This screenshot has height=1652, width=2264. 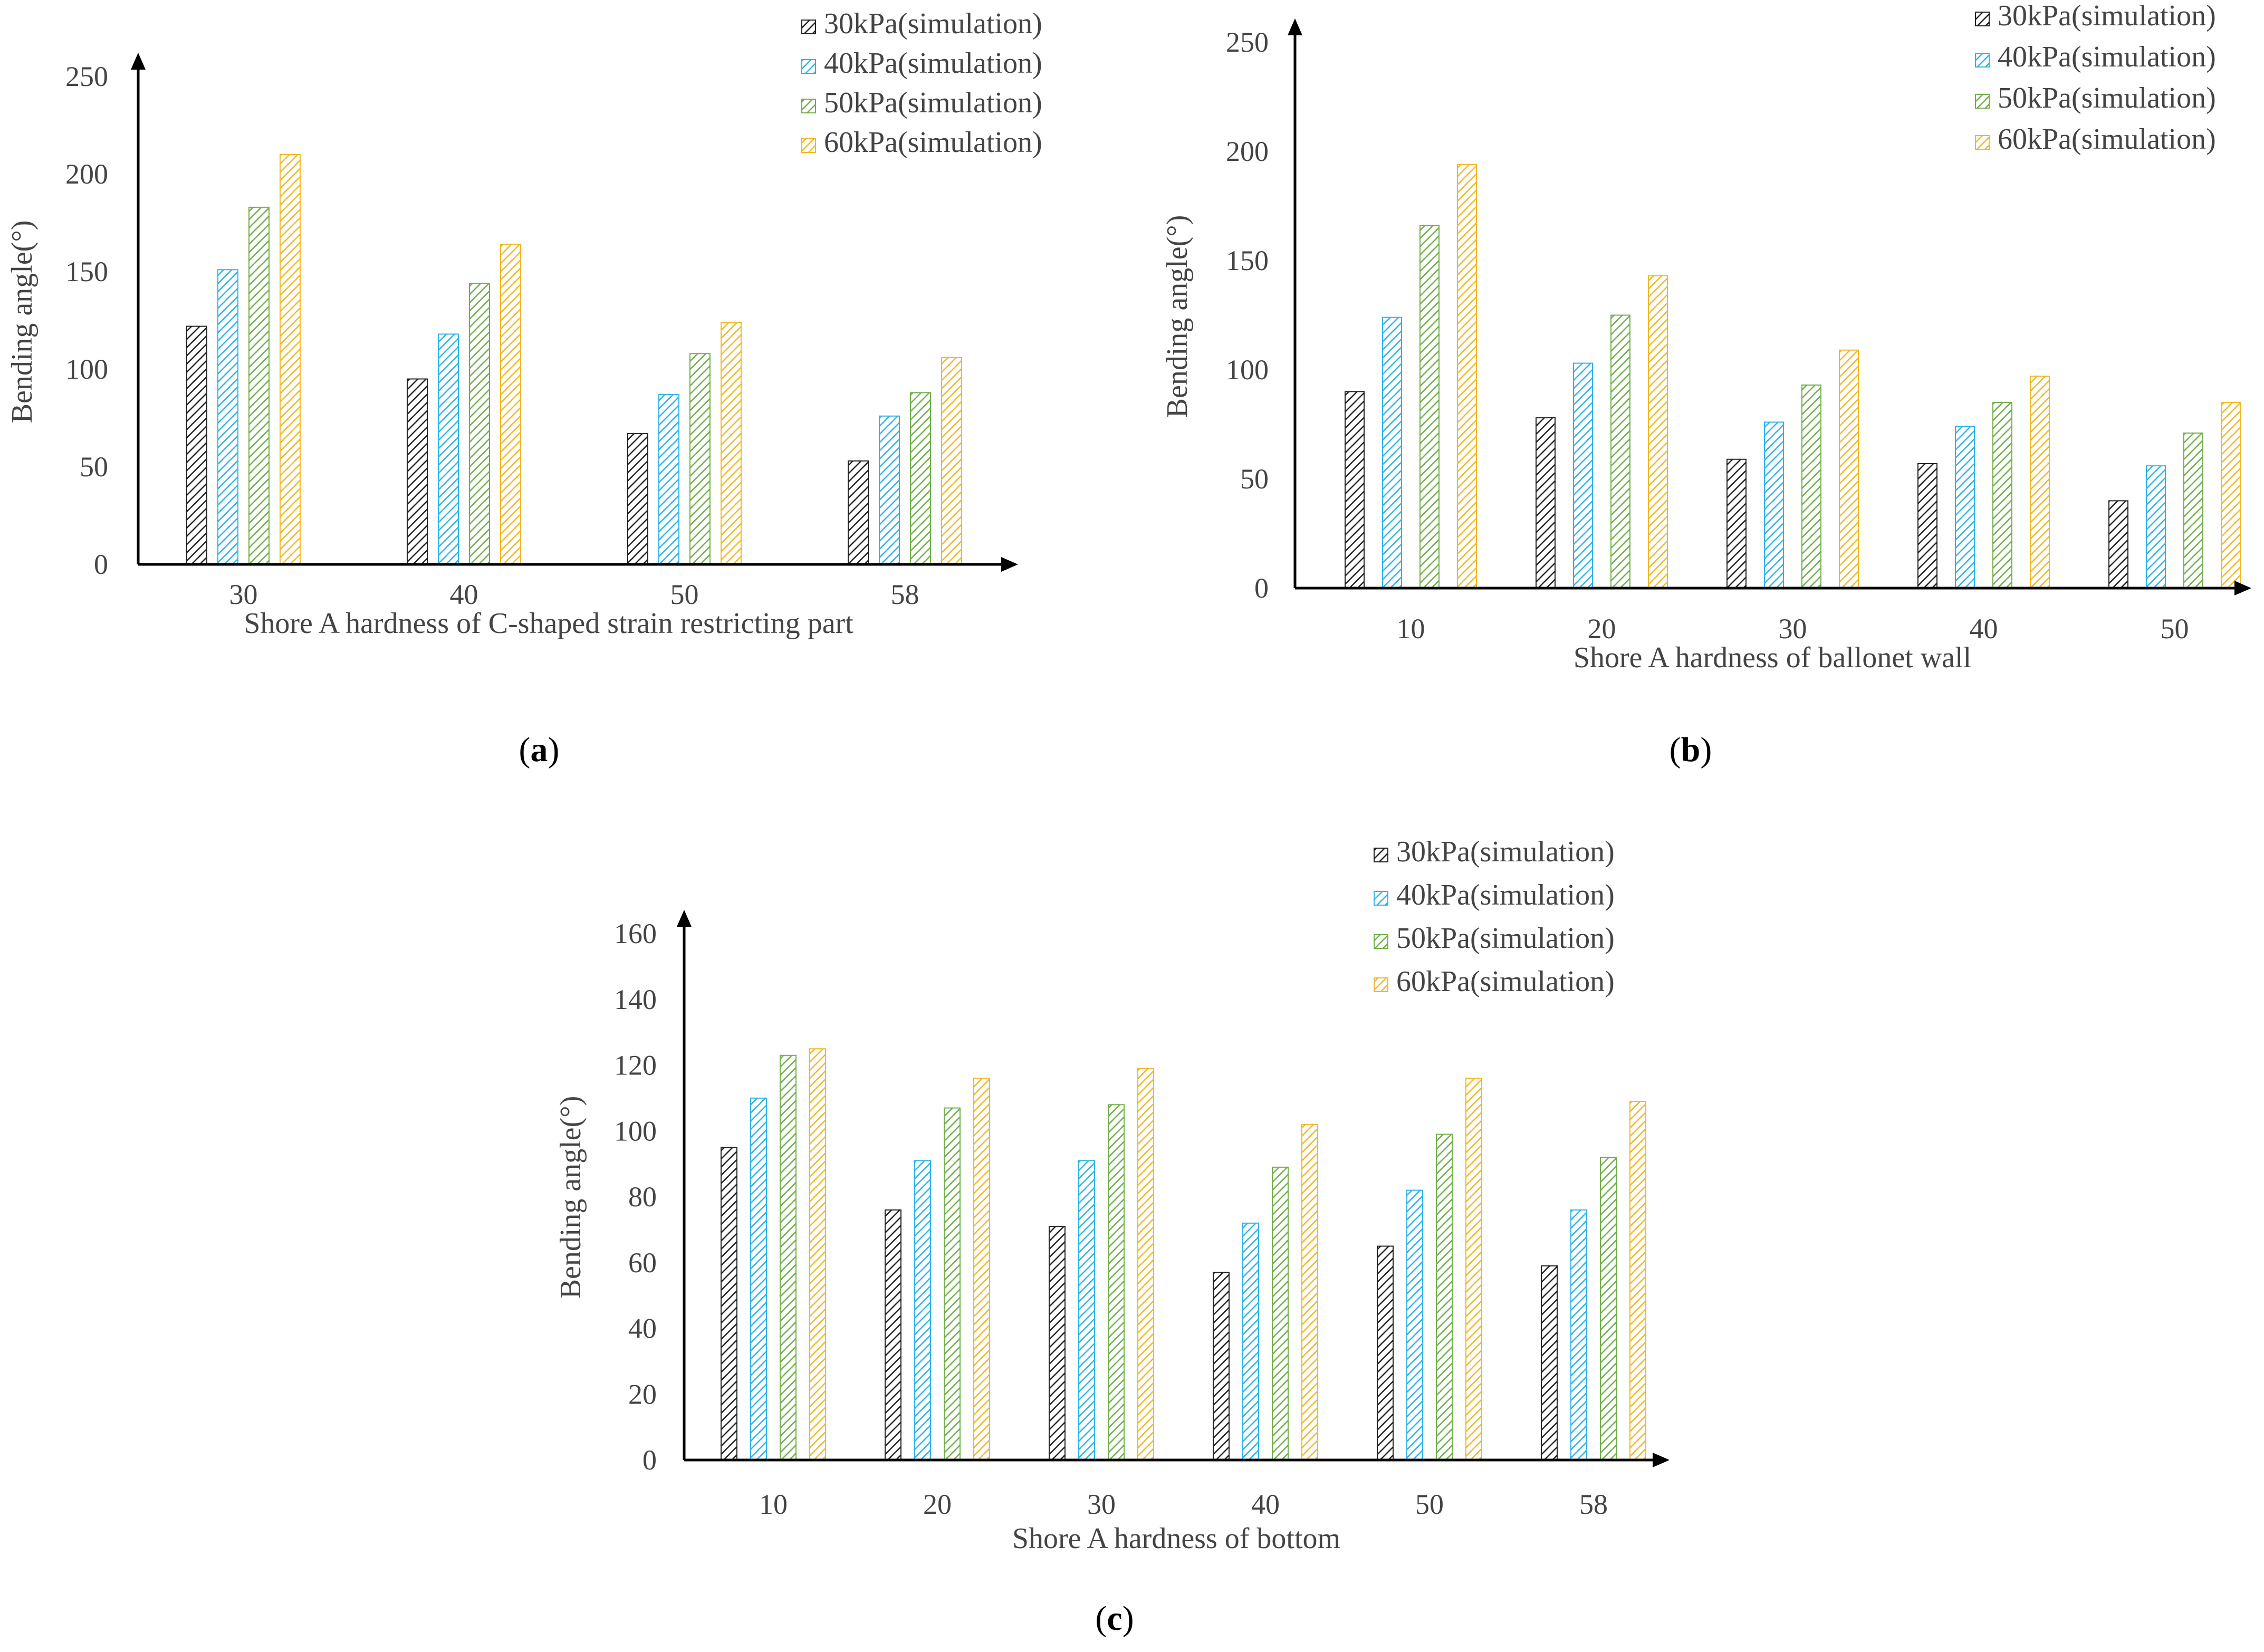 I want to click on bar-b-40-s1, so click(x=1927, y=526).